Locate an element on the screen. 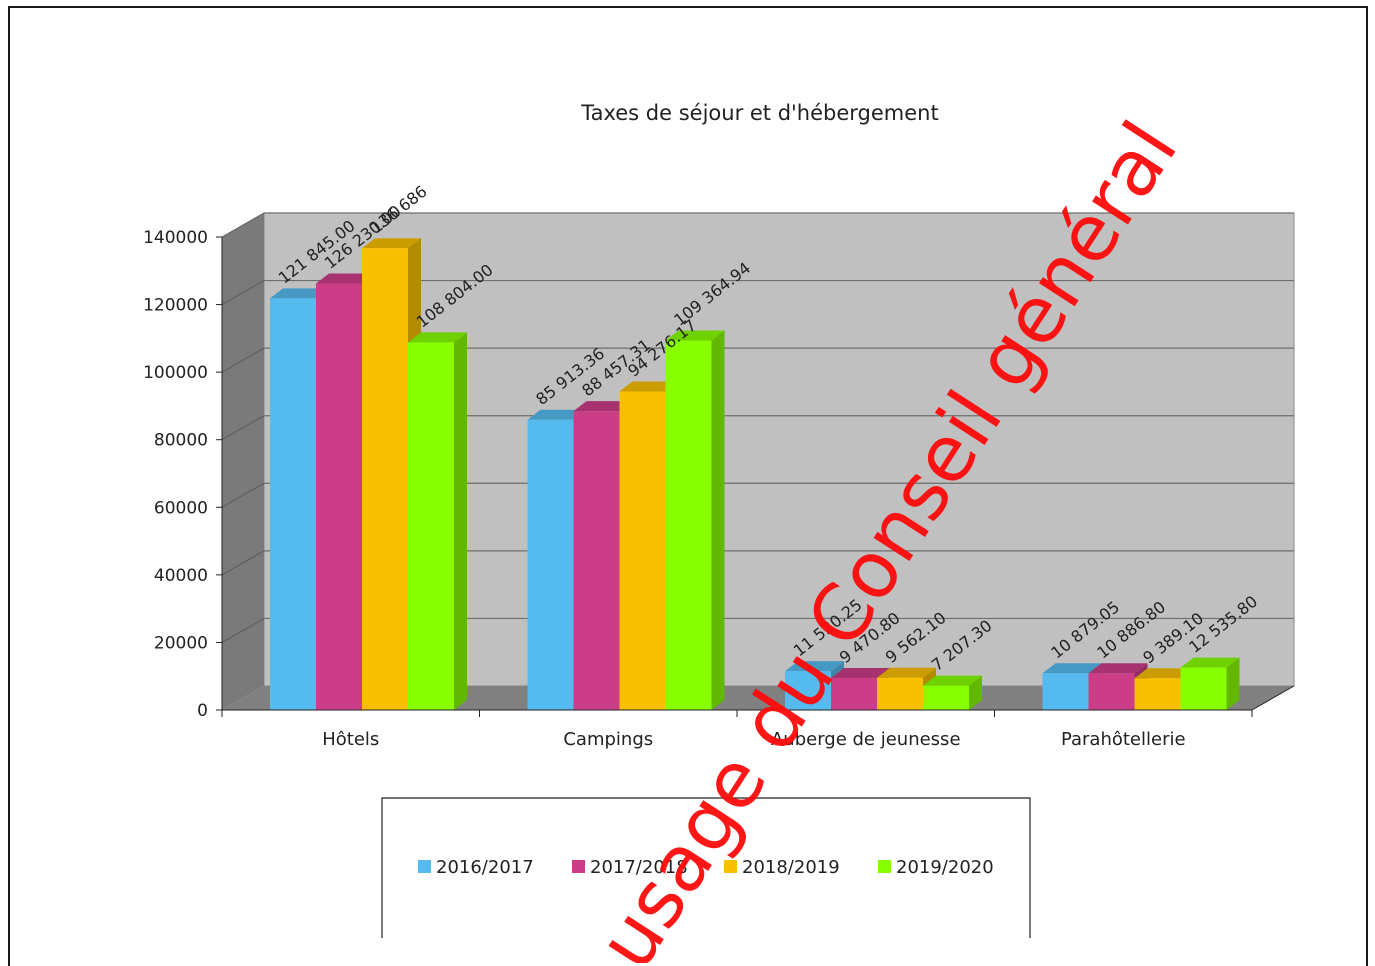  legend-label: 2018/2019 is located at coordinates (791, 867).